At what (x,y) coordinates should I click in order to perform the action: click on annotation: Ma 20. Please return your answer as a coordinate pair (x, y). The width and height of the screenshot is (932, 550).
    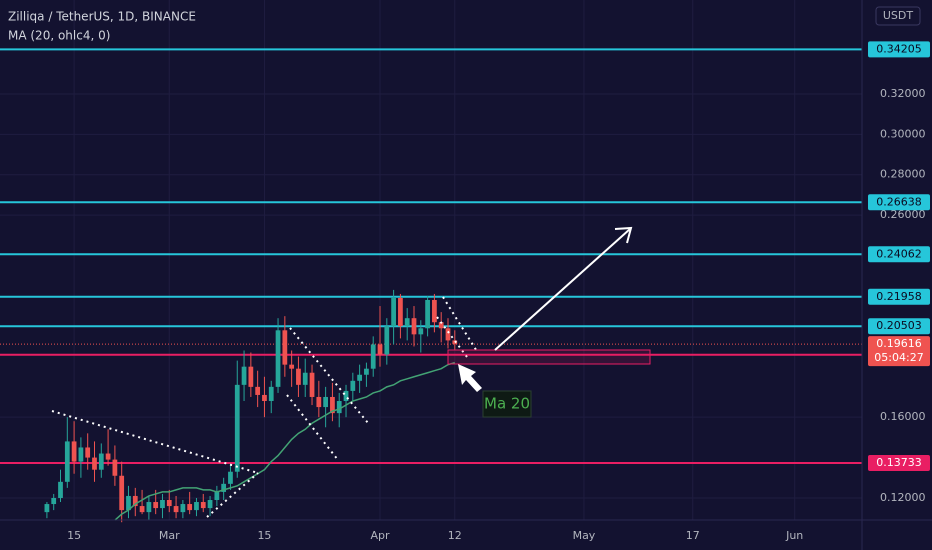
    Looking at the image, I should click on (507, 404).